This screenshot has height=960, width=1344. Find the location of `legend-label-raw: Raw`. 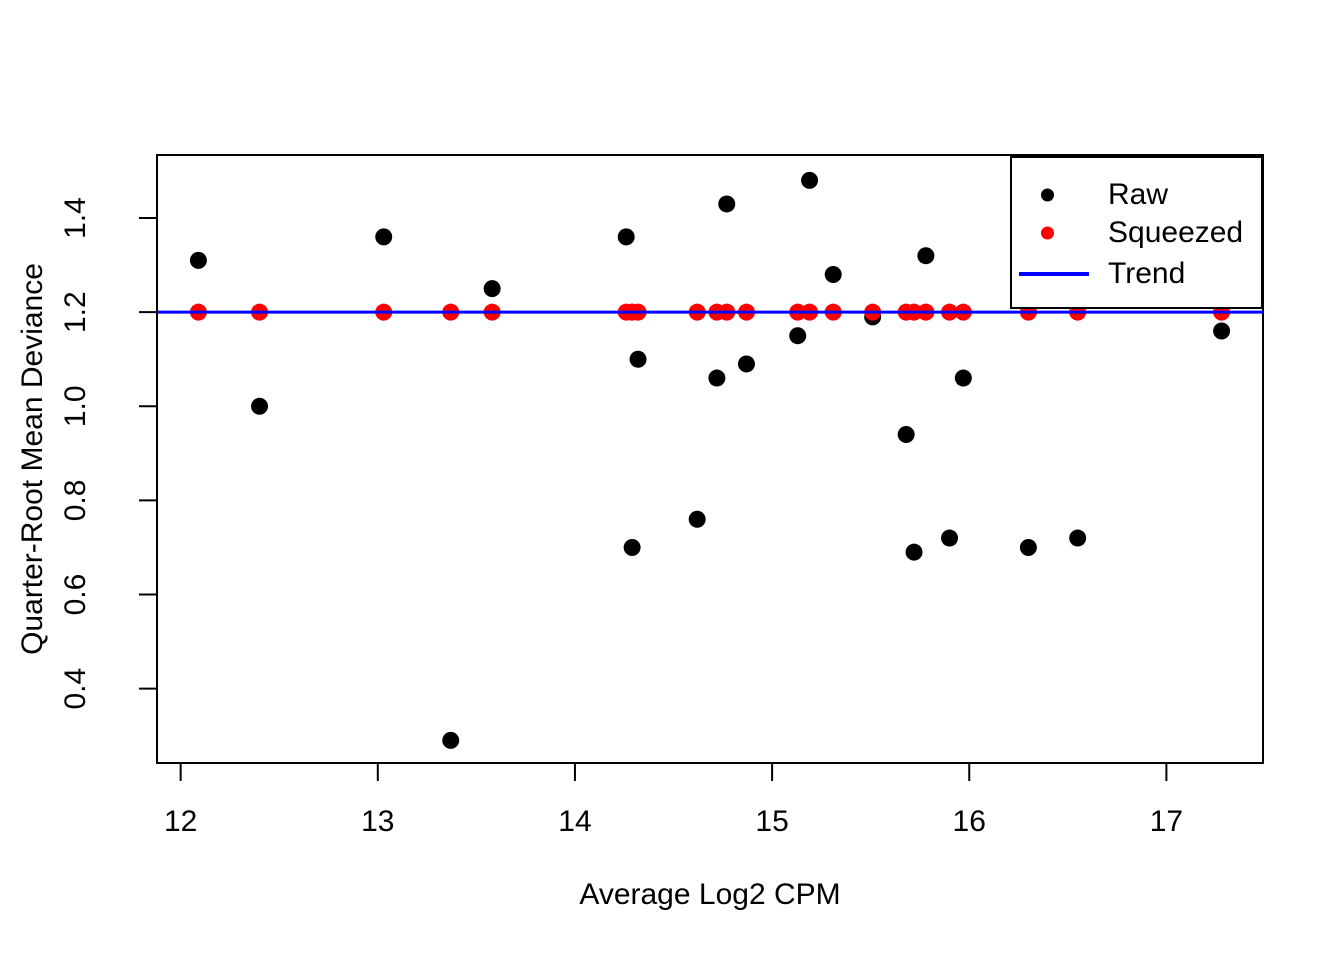

legend-label-raw: Raw is located at coordinates (1138, 194).